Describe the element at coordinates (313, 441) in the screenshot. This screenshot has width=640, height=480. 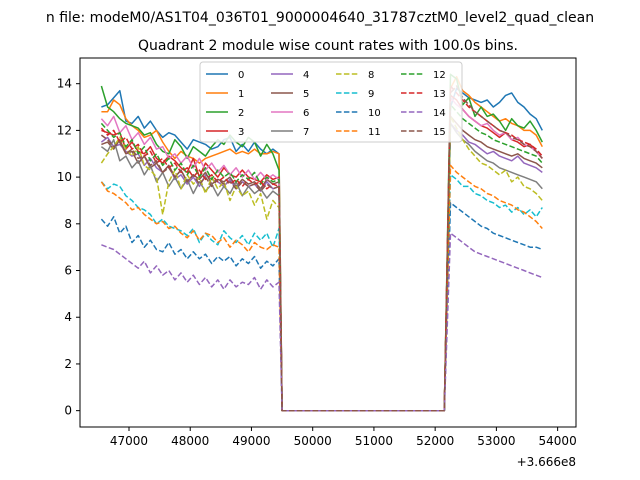
I see `x-tick-label: 50000` at that location.